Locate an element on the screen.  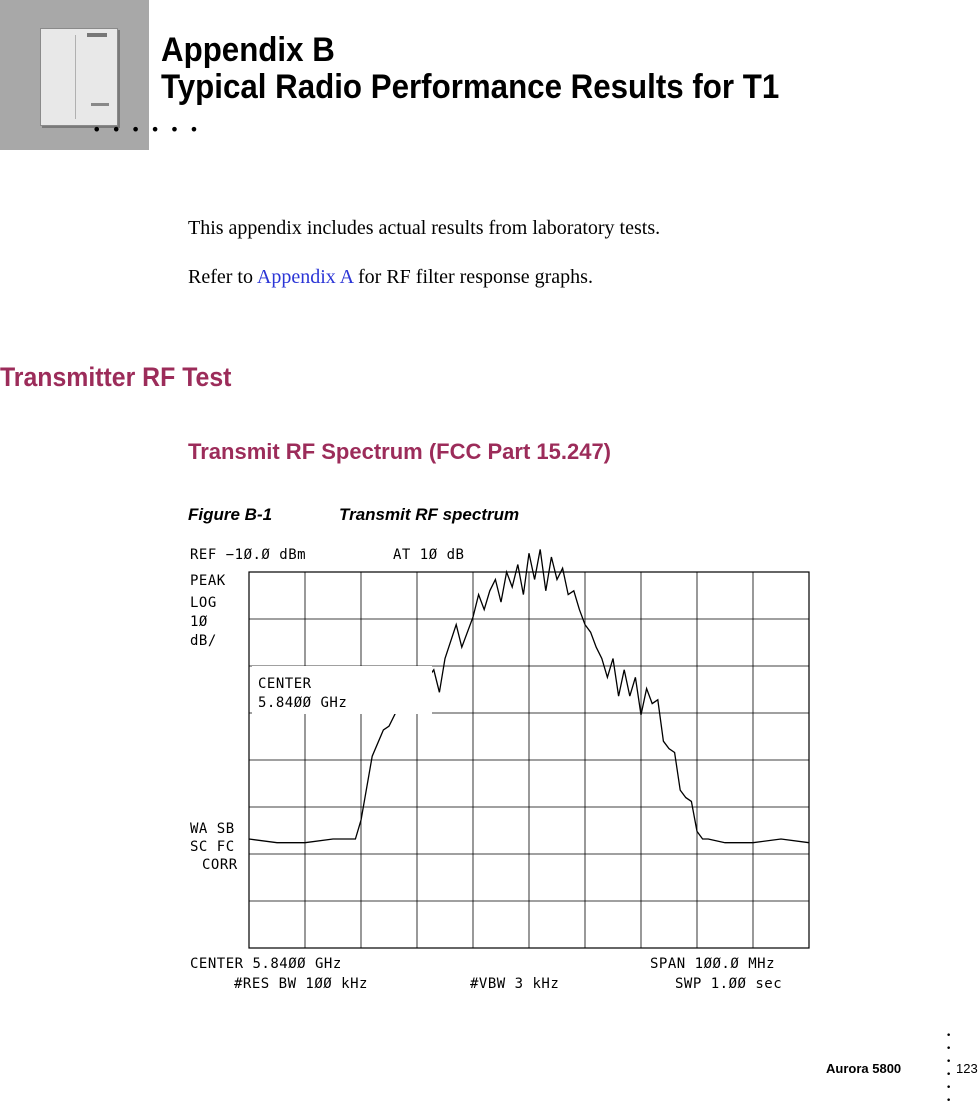
vbw-label: #VBW 3 kHz is located at coordinates (514, 984).